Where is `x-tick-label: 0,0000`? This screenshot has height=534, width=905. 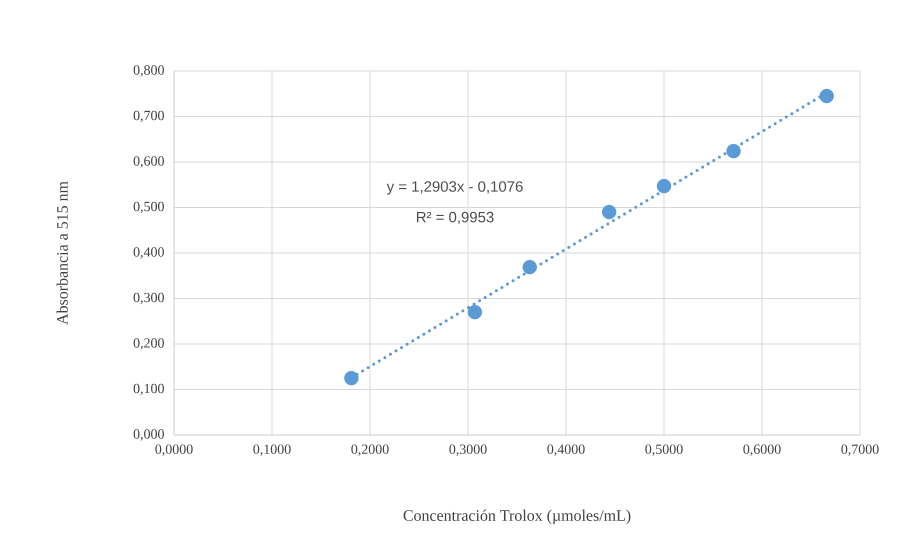 x-tick-label: 0,0000 is located at coordinates (174, 450).